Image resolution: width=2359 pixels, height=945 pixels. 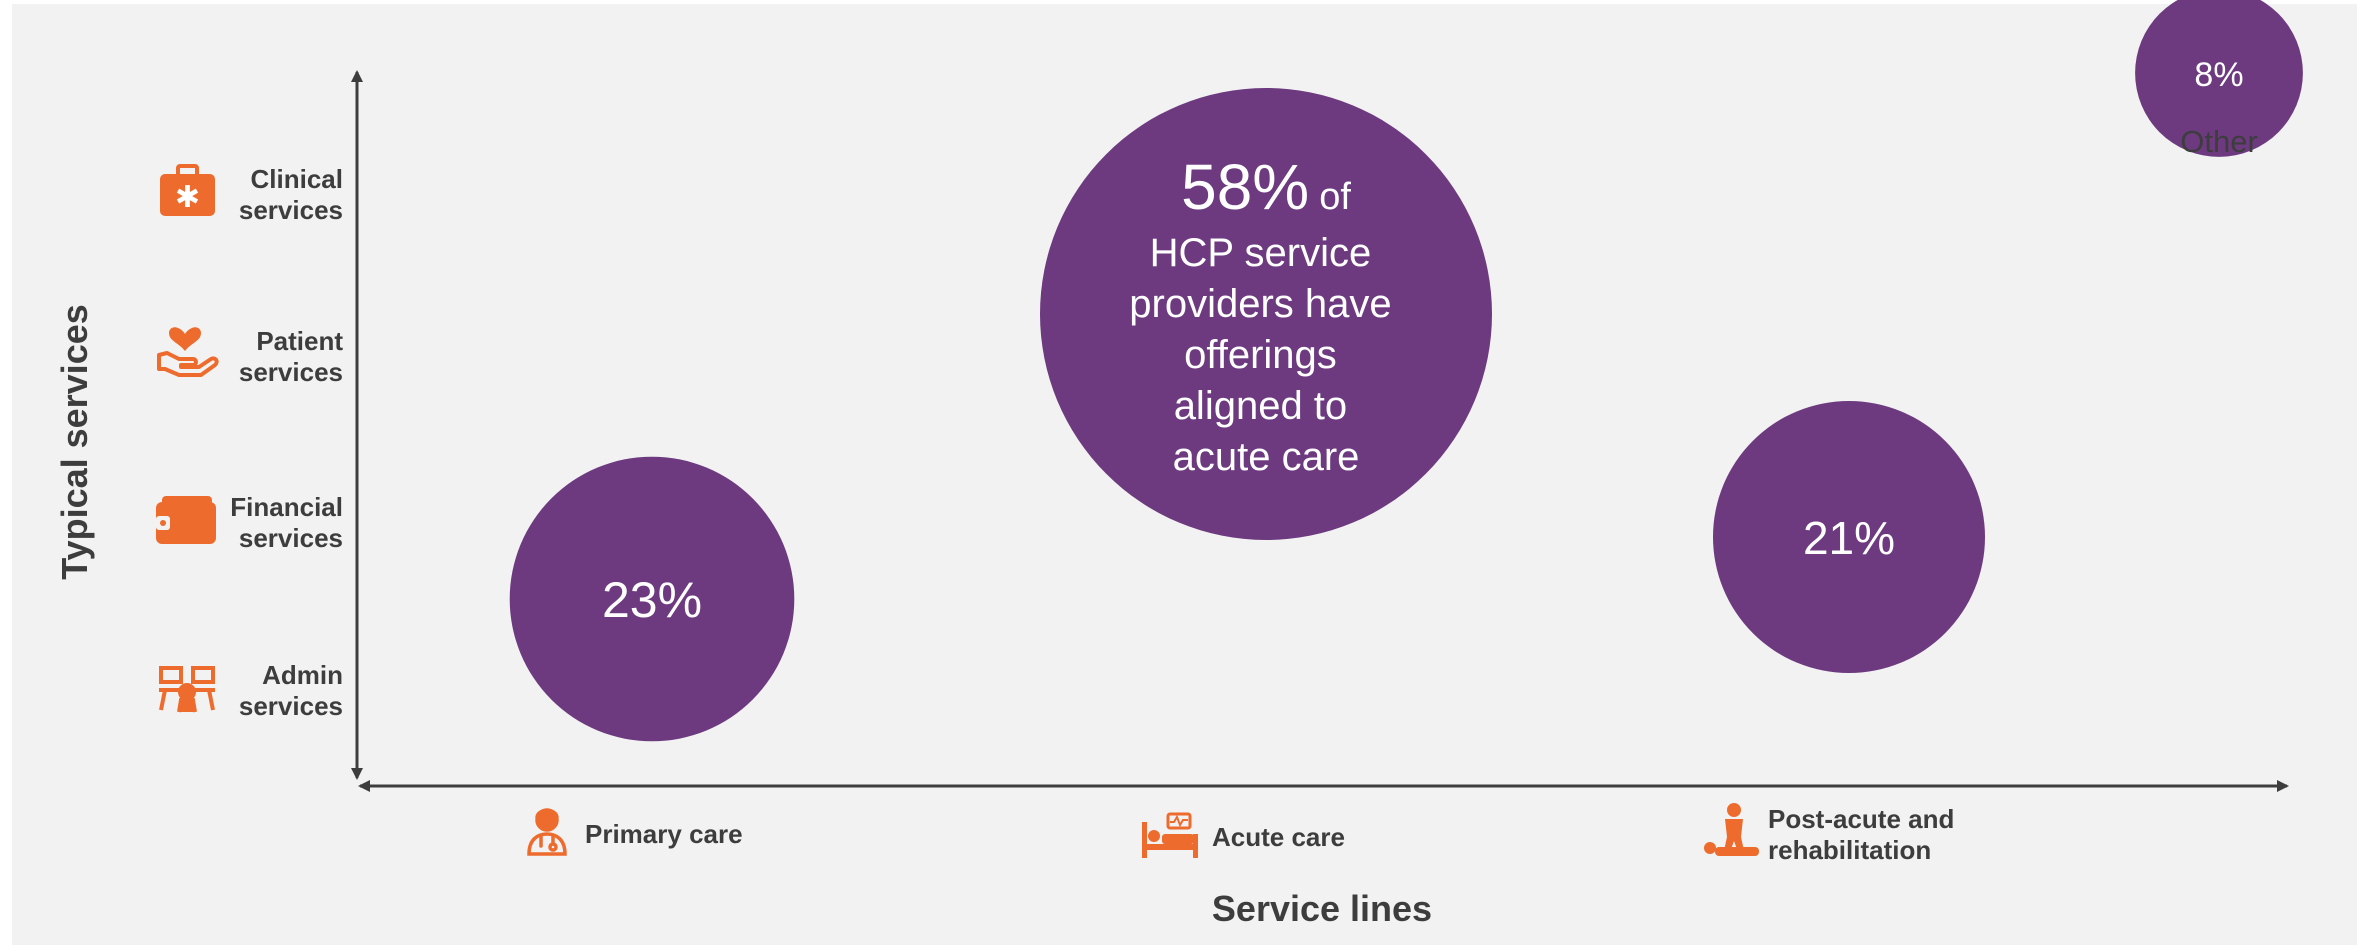 I want to click on cpr-icon, so click(x=1731, y=829).